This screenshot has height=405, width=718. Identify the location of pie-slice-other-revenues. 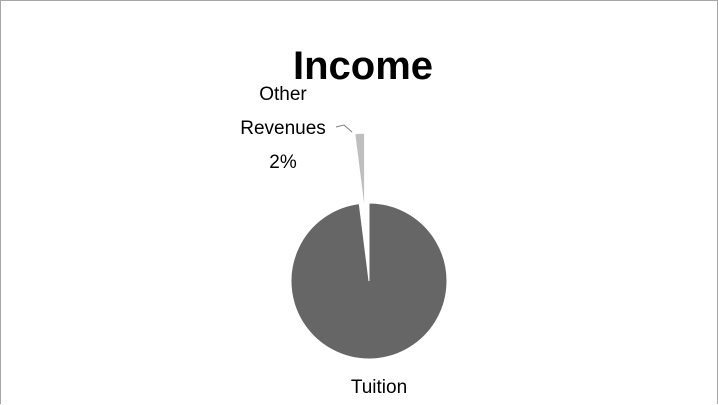
(360, 172).